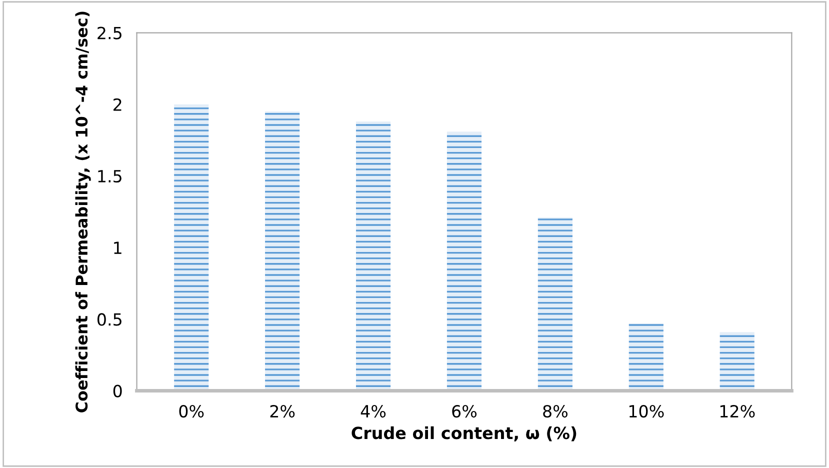 The width and height of the screenshot is (829, 468). What do you see at coordinates (737, 411) in the screenshot?
I see `x-tick-label: 12%` at bounding box center [737, 411].